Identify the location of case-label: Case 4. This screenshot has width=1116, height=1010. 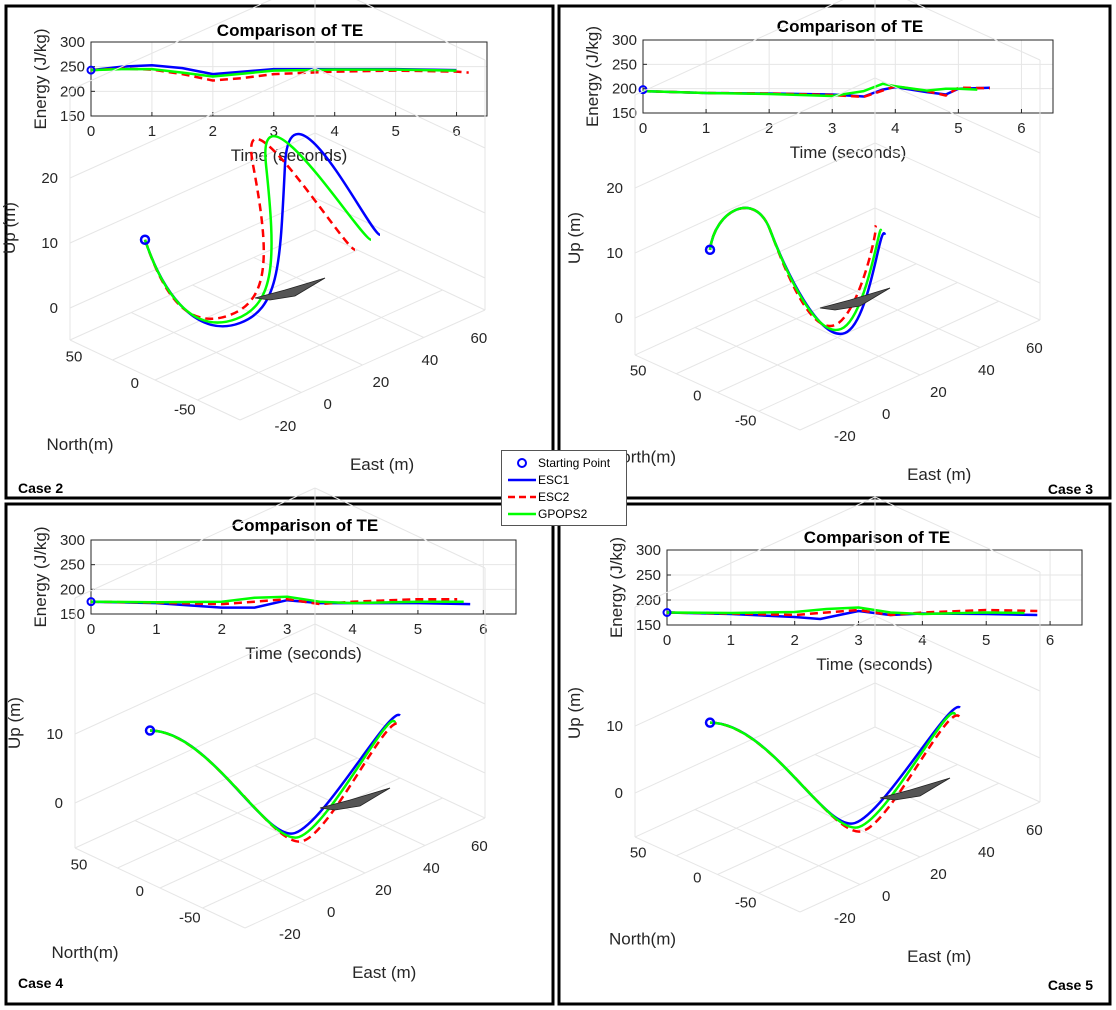
(40, 983).